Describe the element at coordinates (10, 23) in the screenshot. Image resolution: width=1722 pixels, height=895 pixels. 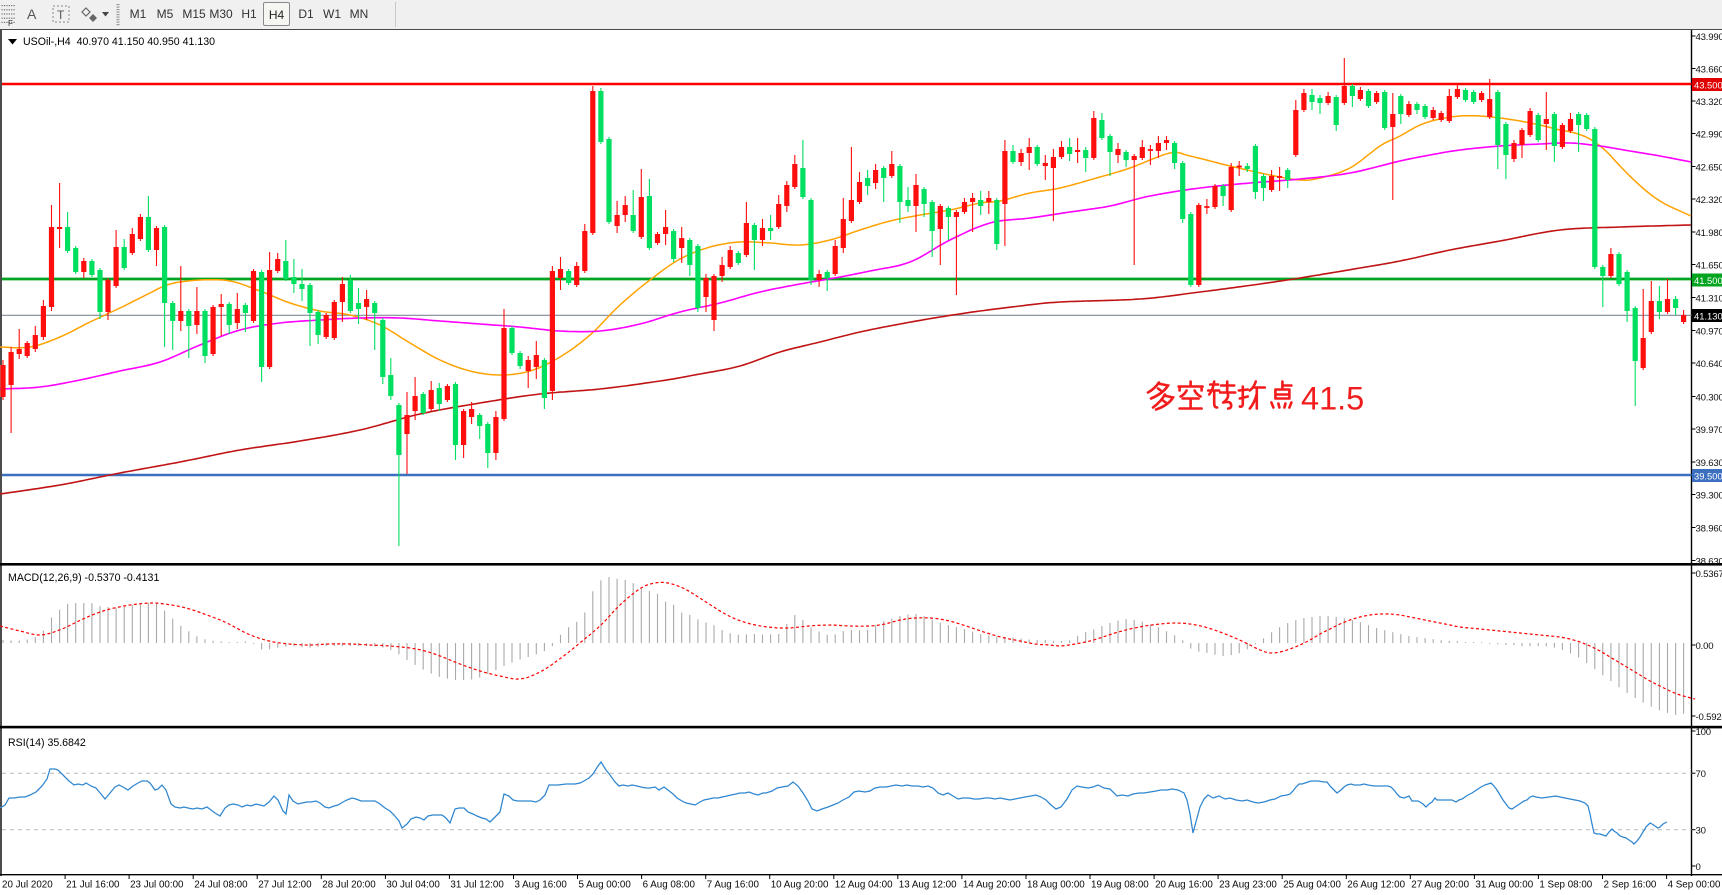
I see `svg-text: F` at that location.